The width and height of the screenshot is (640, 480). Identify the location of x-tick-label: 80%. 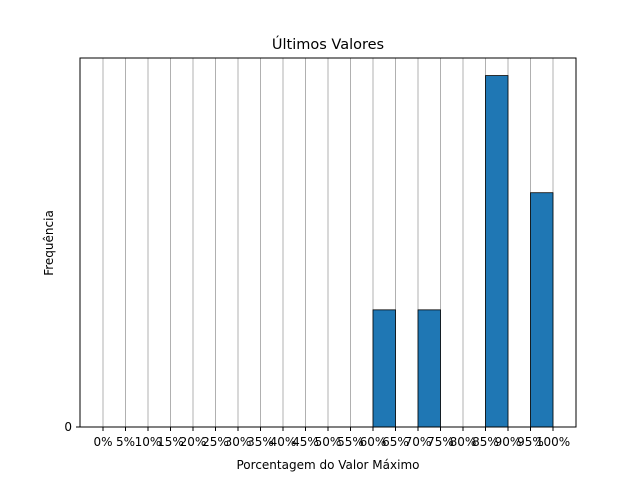
(463, 442).